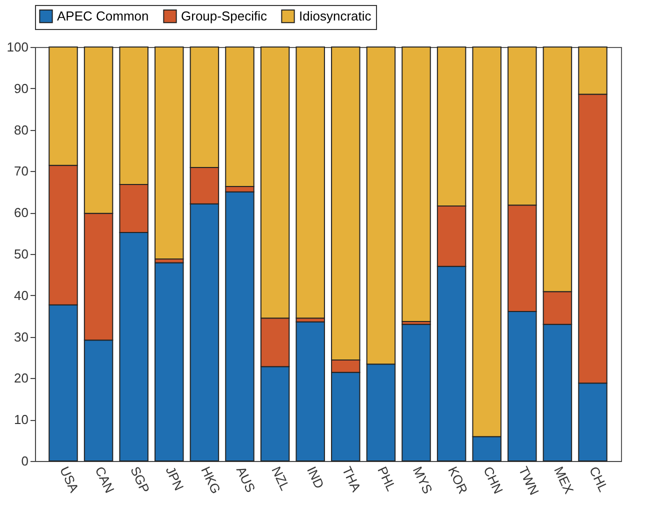 The height and width of the screenshot is (509, 667). Describe the element at coordinates (458, 480) in the screenshot. I see `x-tick-label: KOR` at that location.